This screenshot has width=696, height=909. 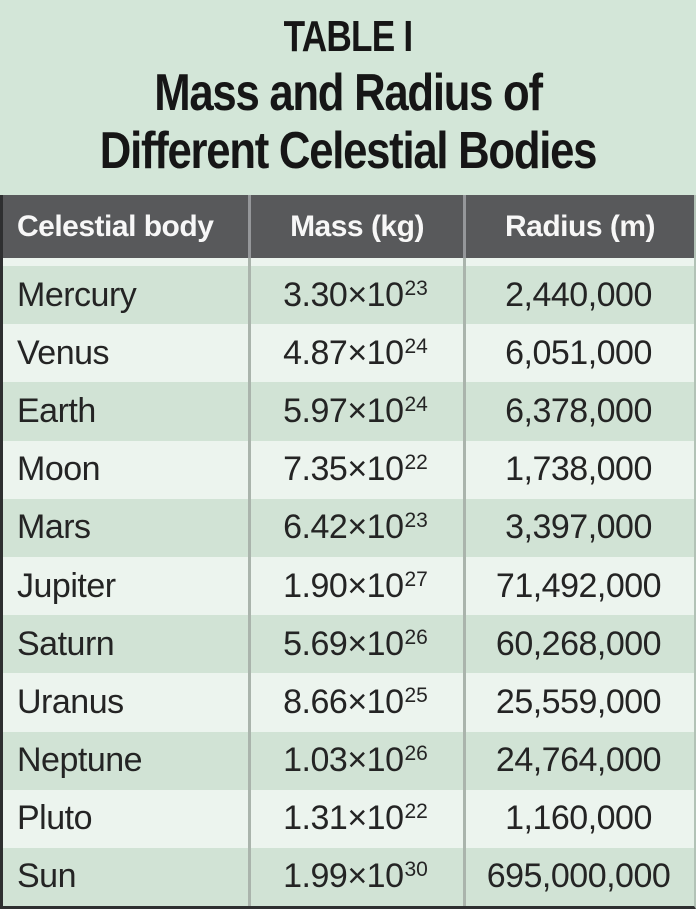 I want to click on mass-value: 3.30×10, so click(x=343, y=294).